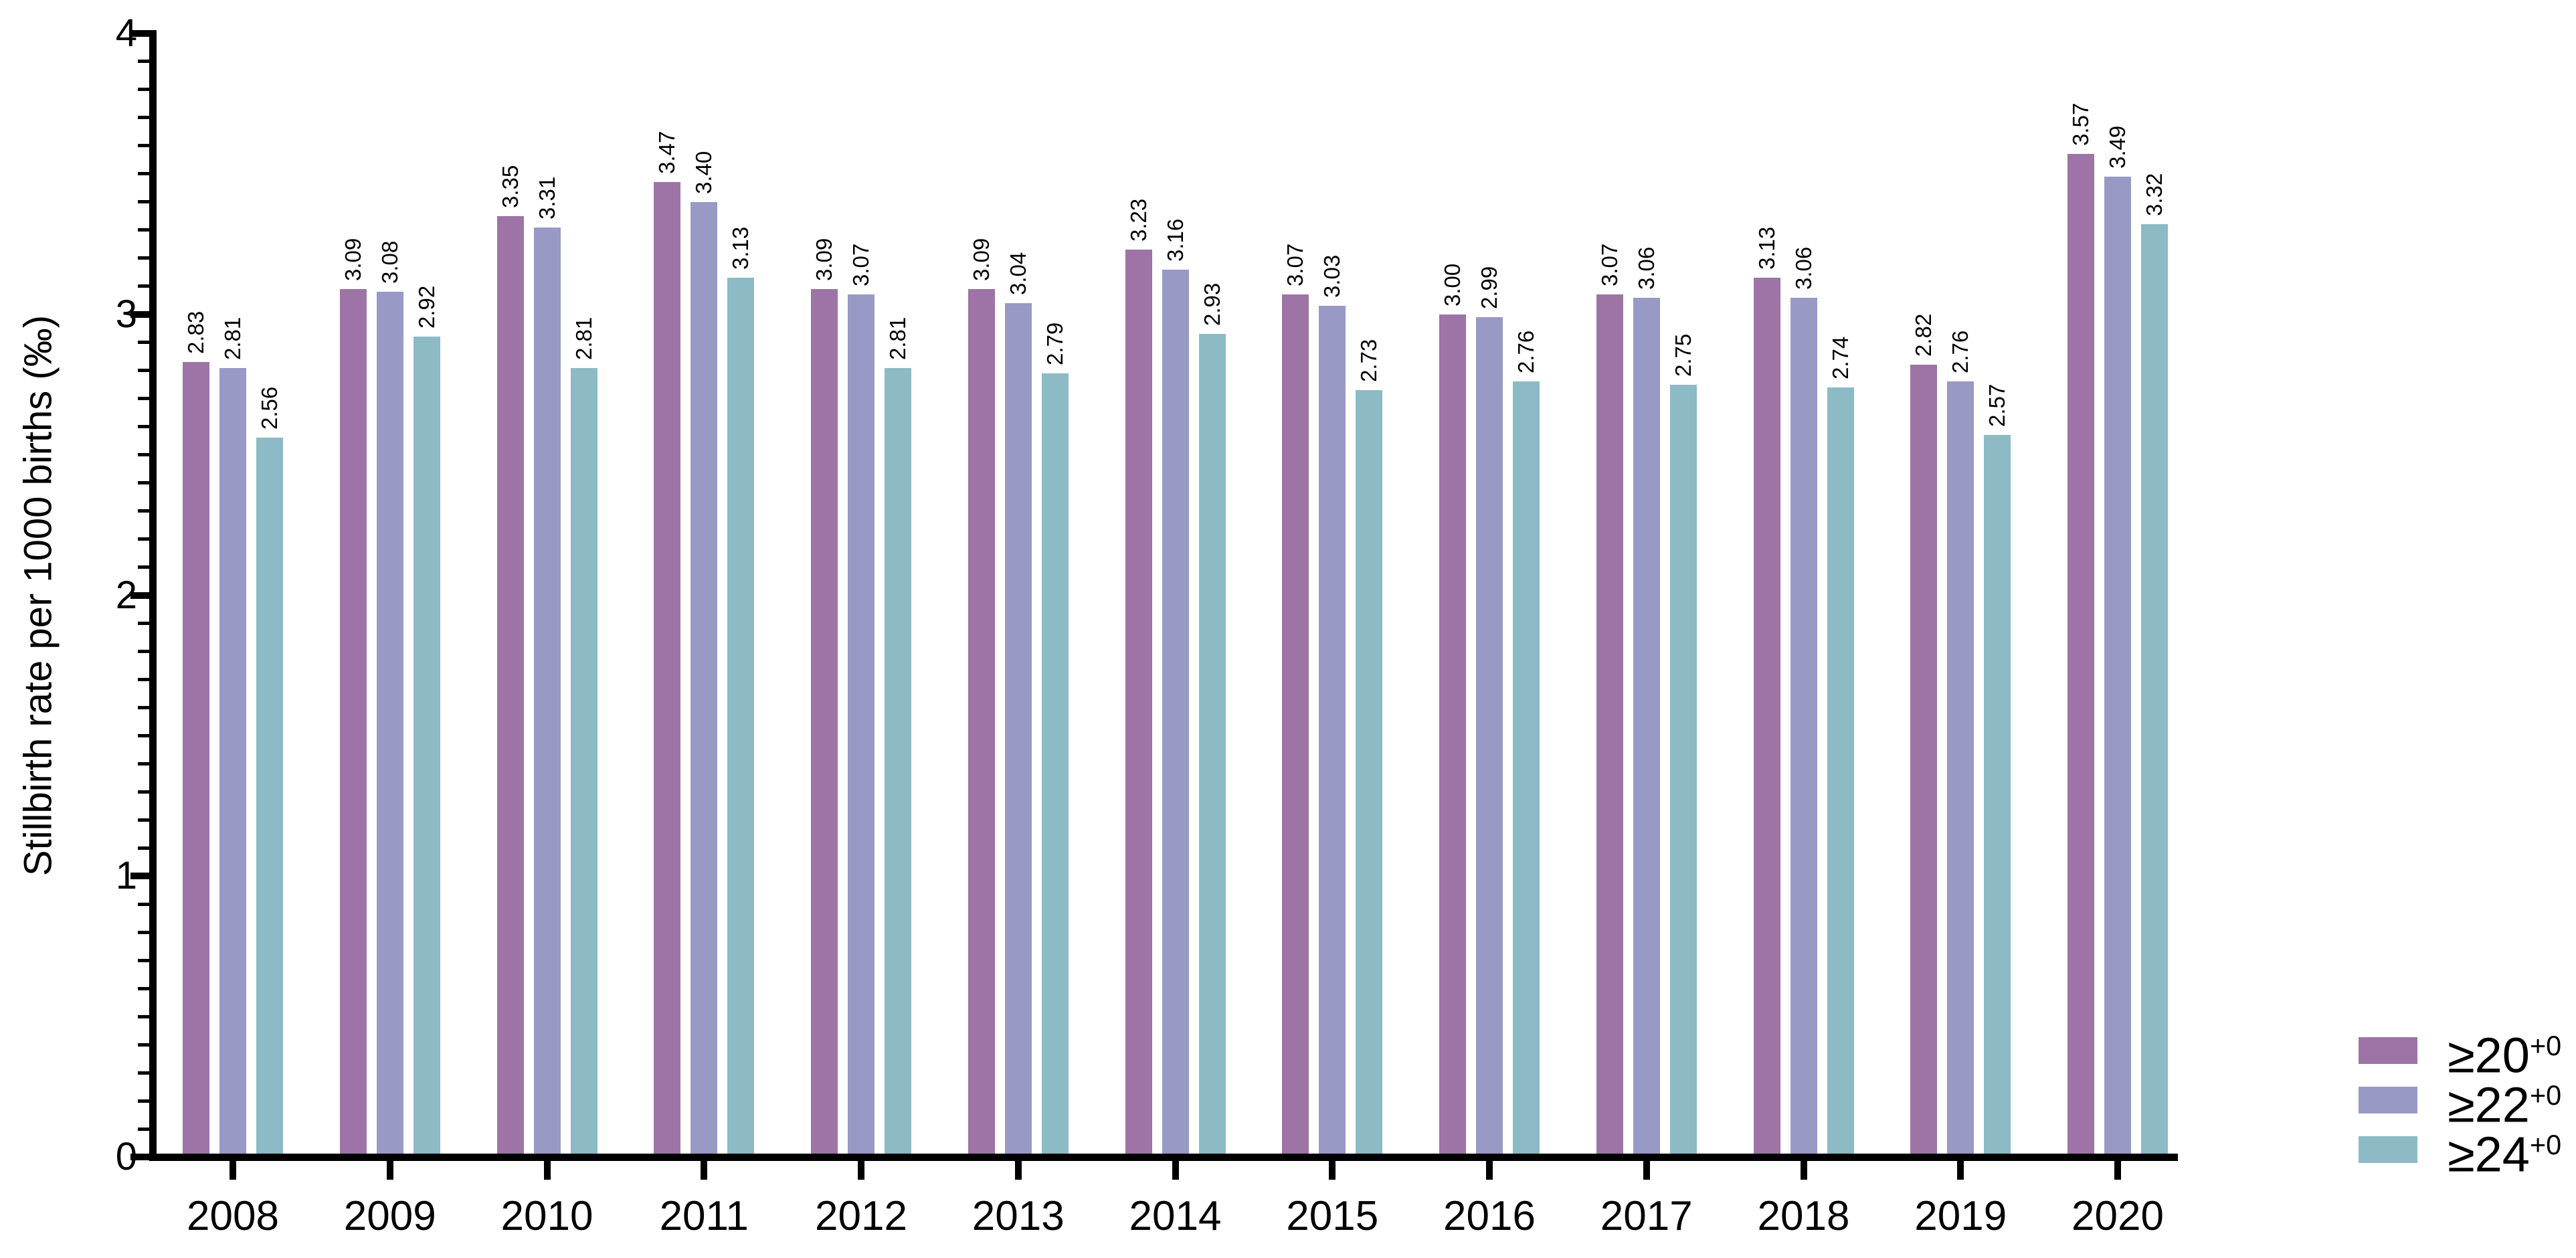 This screenshot has width=2576, height=1258. I want to click on x-tick-2019, so click(1961, 1170).